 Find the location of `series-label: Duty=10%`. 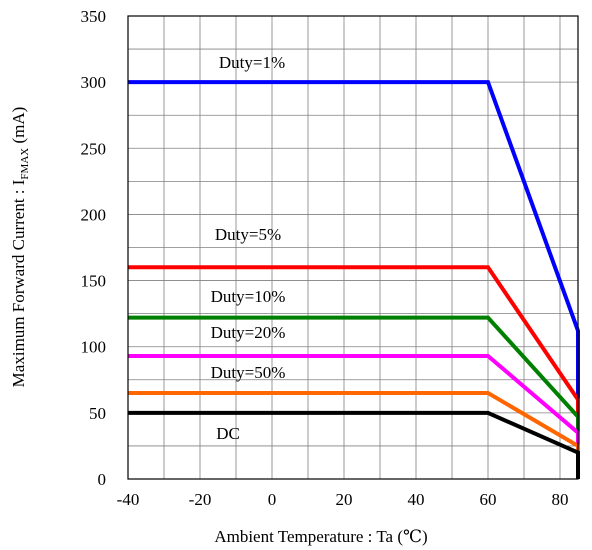

series-label: Duty=10% is located at coordinates (248, 296).